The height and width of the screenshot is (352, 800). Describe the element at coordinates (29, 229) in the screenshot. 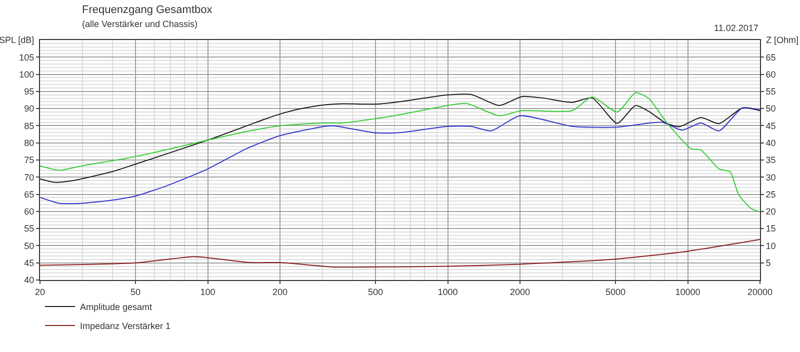

I see `y-tick-label: 55` at that location.